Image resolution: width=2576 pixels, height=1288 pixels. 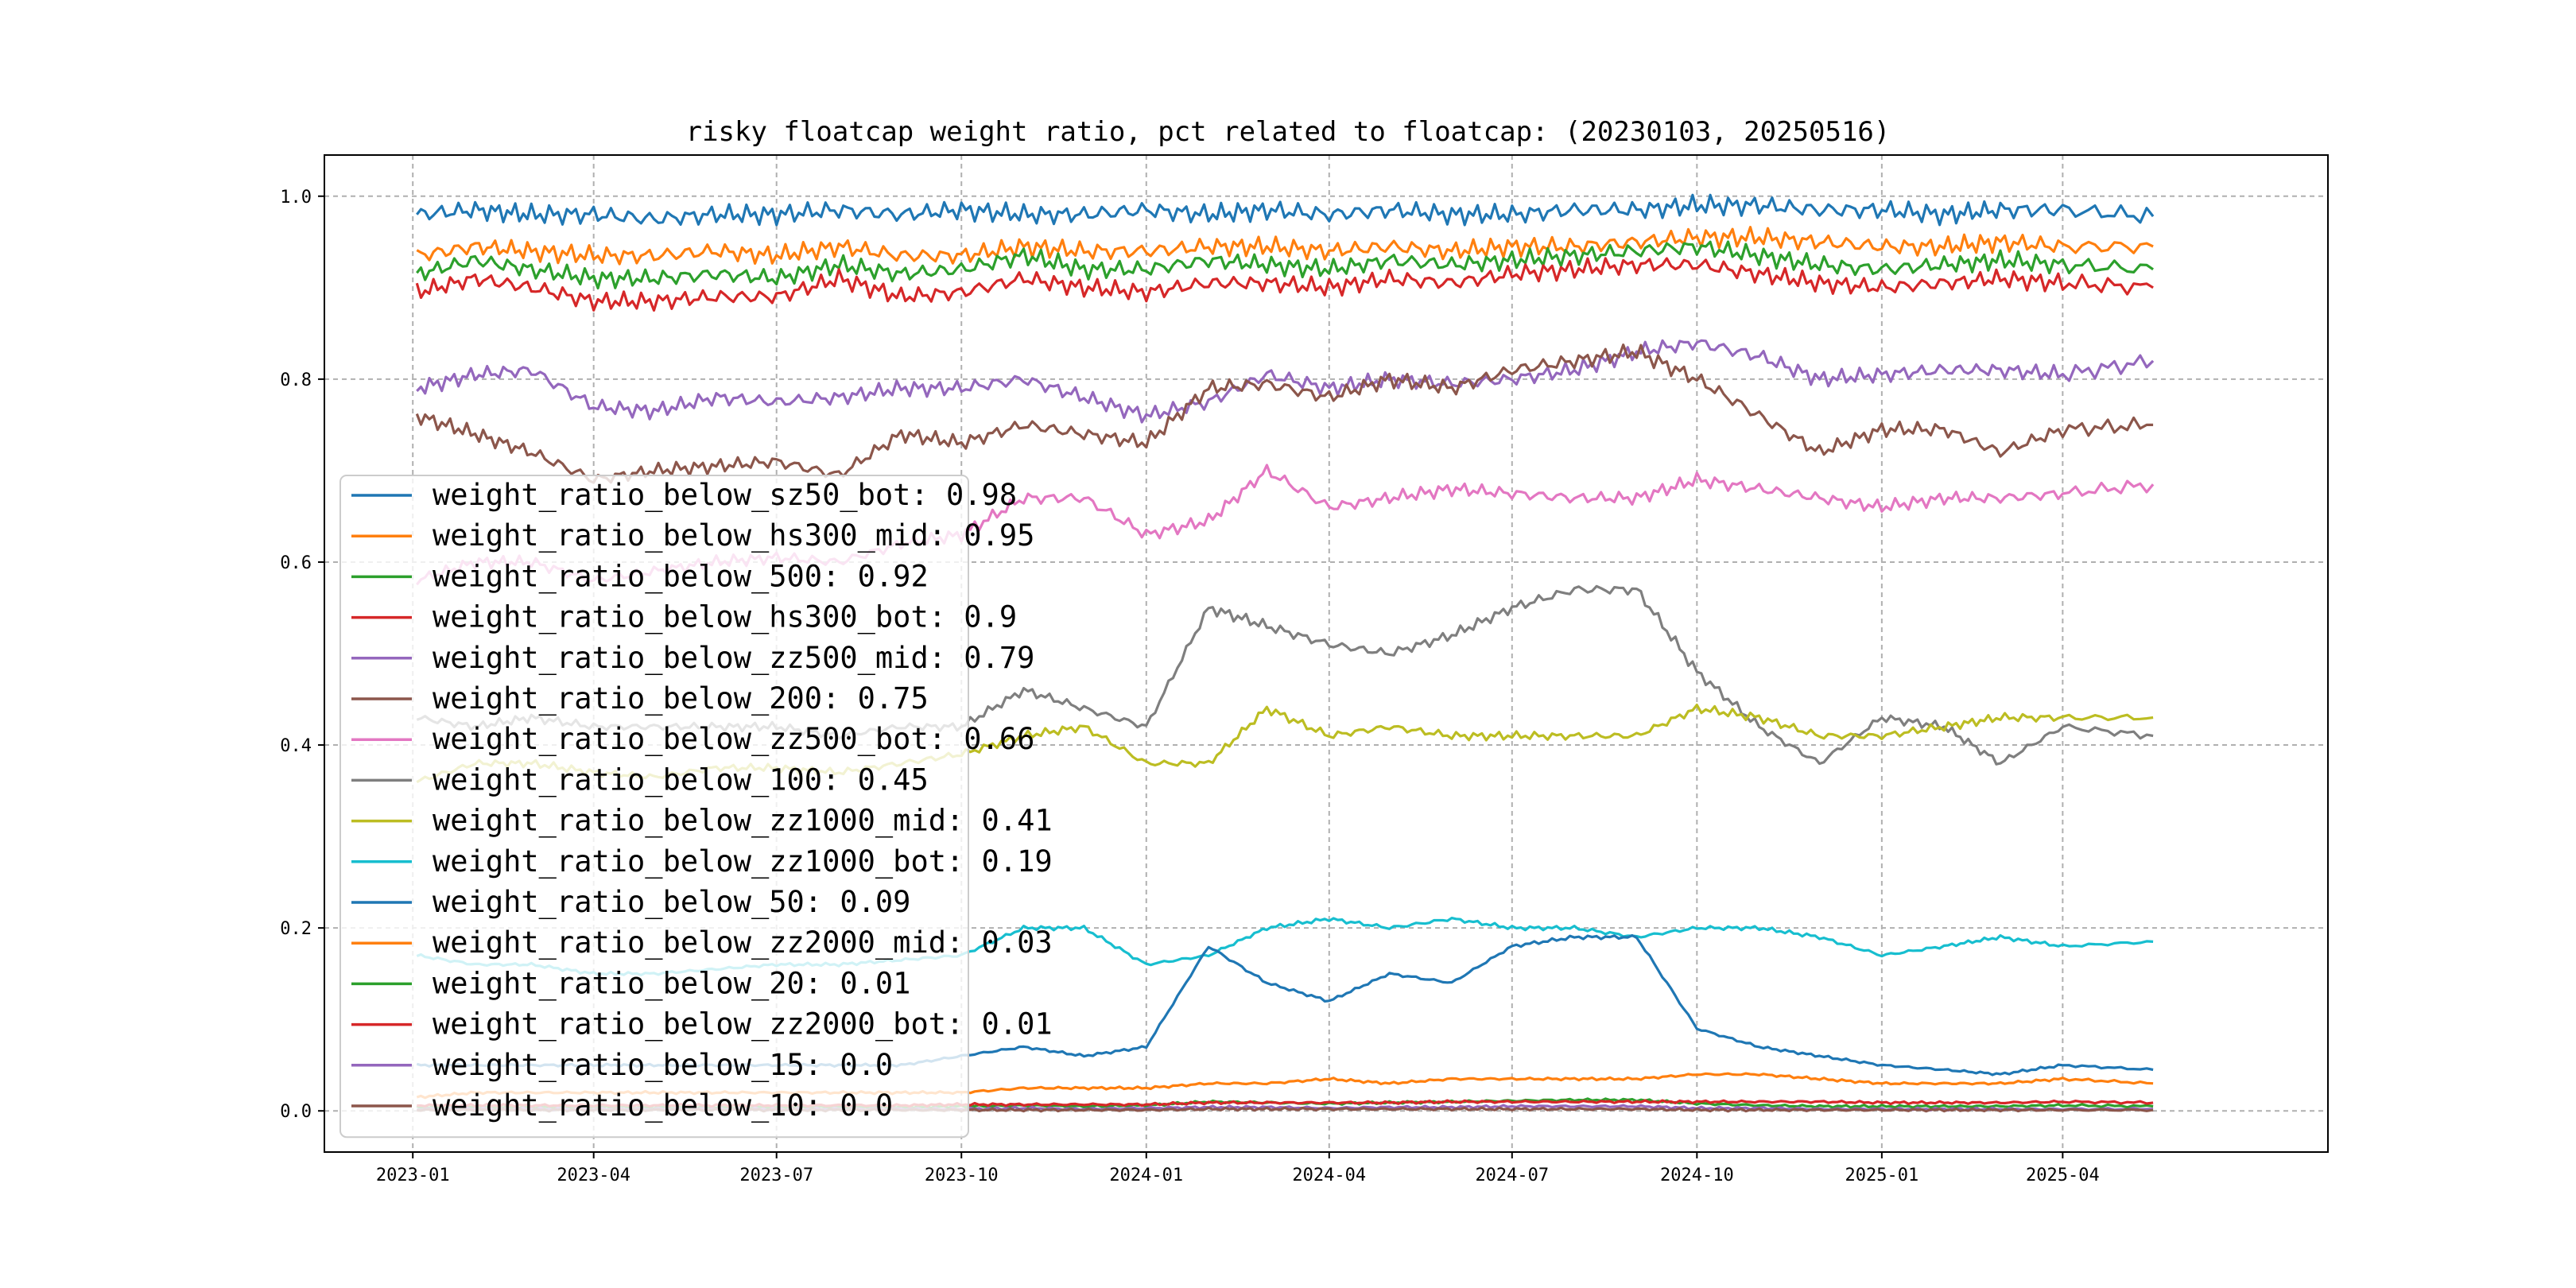 I want to click on legend-label: weight_ratio_below_200: 0.75, so click(x=681, y=699).